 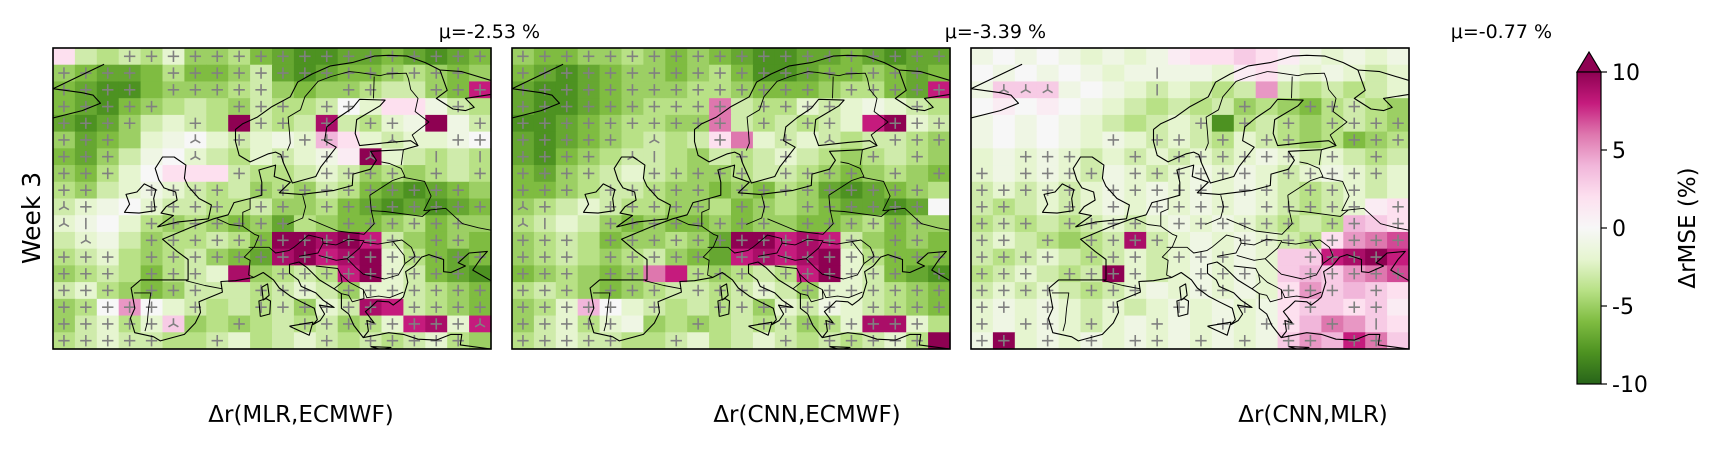 I want to click on colorbar-tick-label: 10, so click(x=1626, y=73).